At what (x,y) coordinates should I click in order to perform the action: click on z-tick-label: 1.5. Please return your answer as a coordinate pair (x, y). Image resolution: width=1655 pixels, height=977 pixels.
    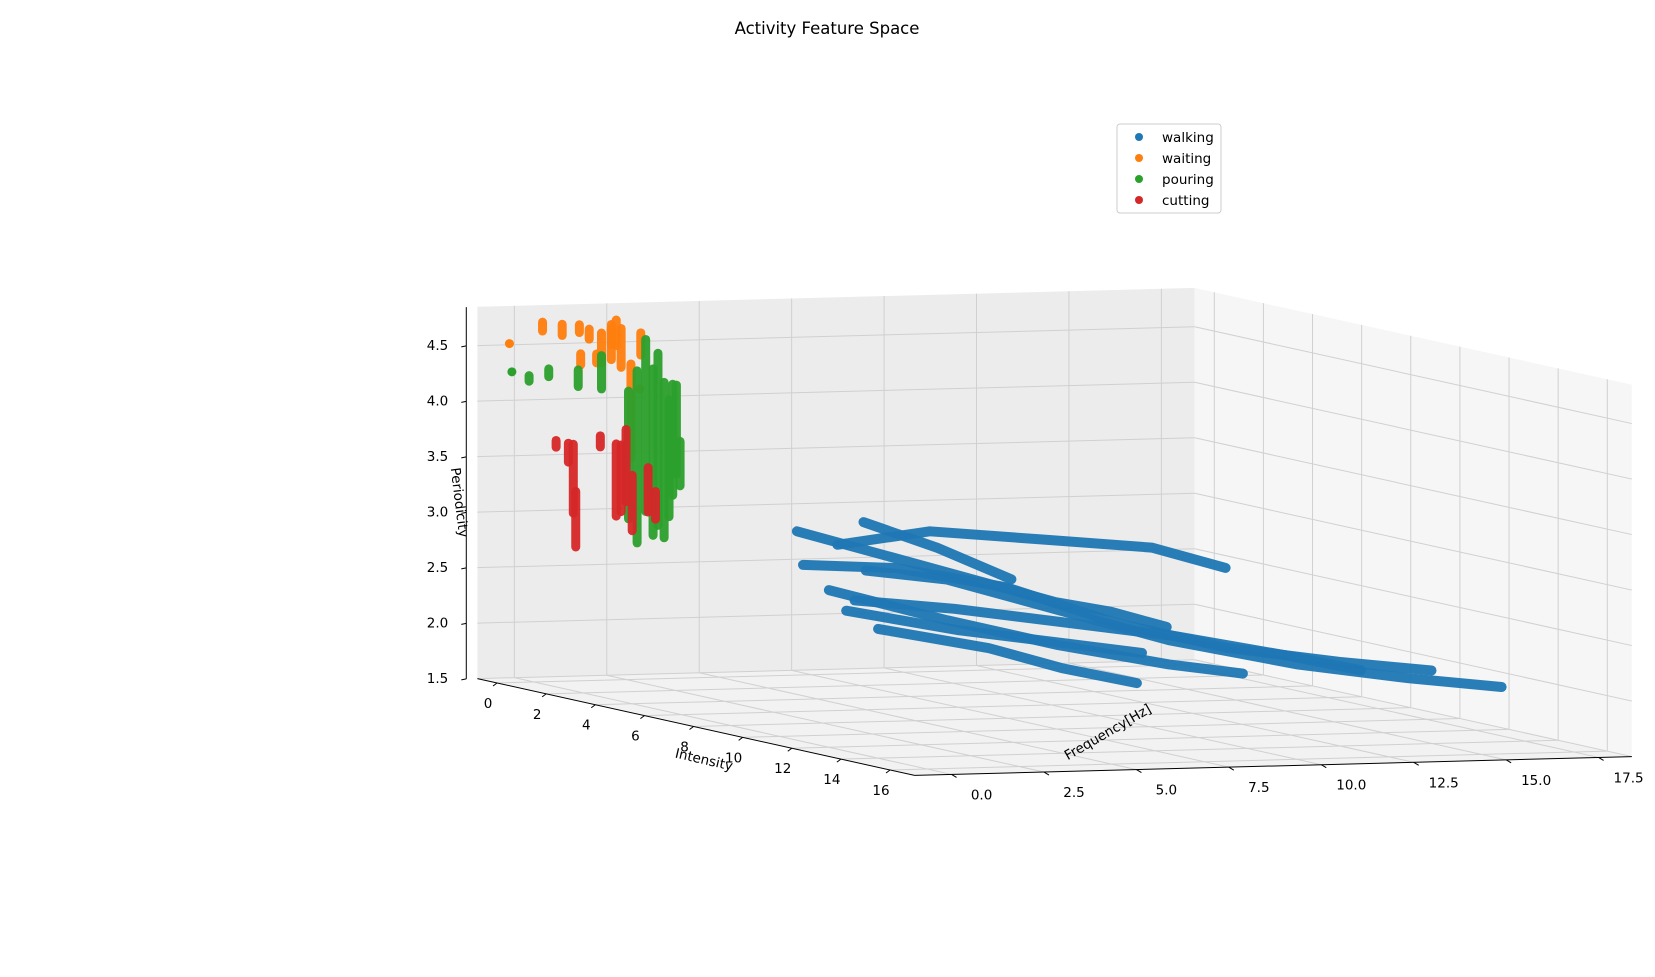
    Looking at the image, I should click on (437, 679).